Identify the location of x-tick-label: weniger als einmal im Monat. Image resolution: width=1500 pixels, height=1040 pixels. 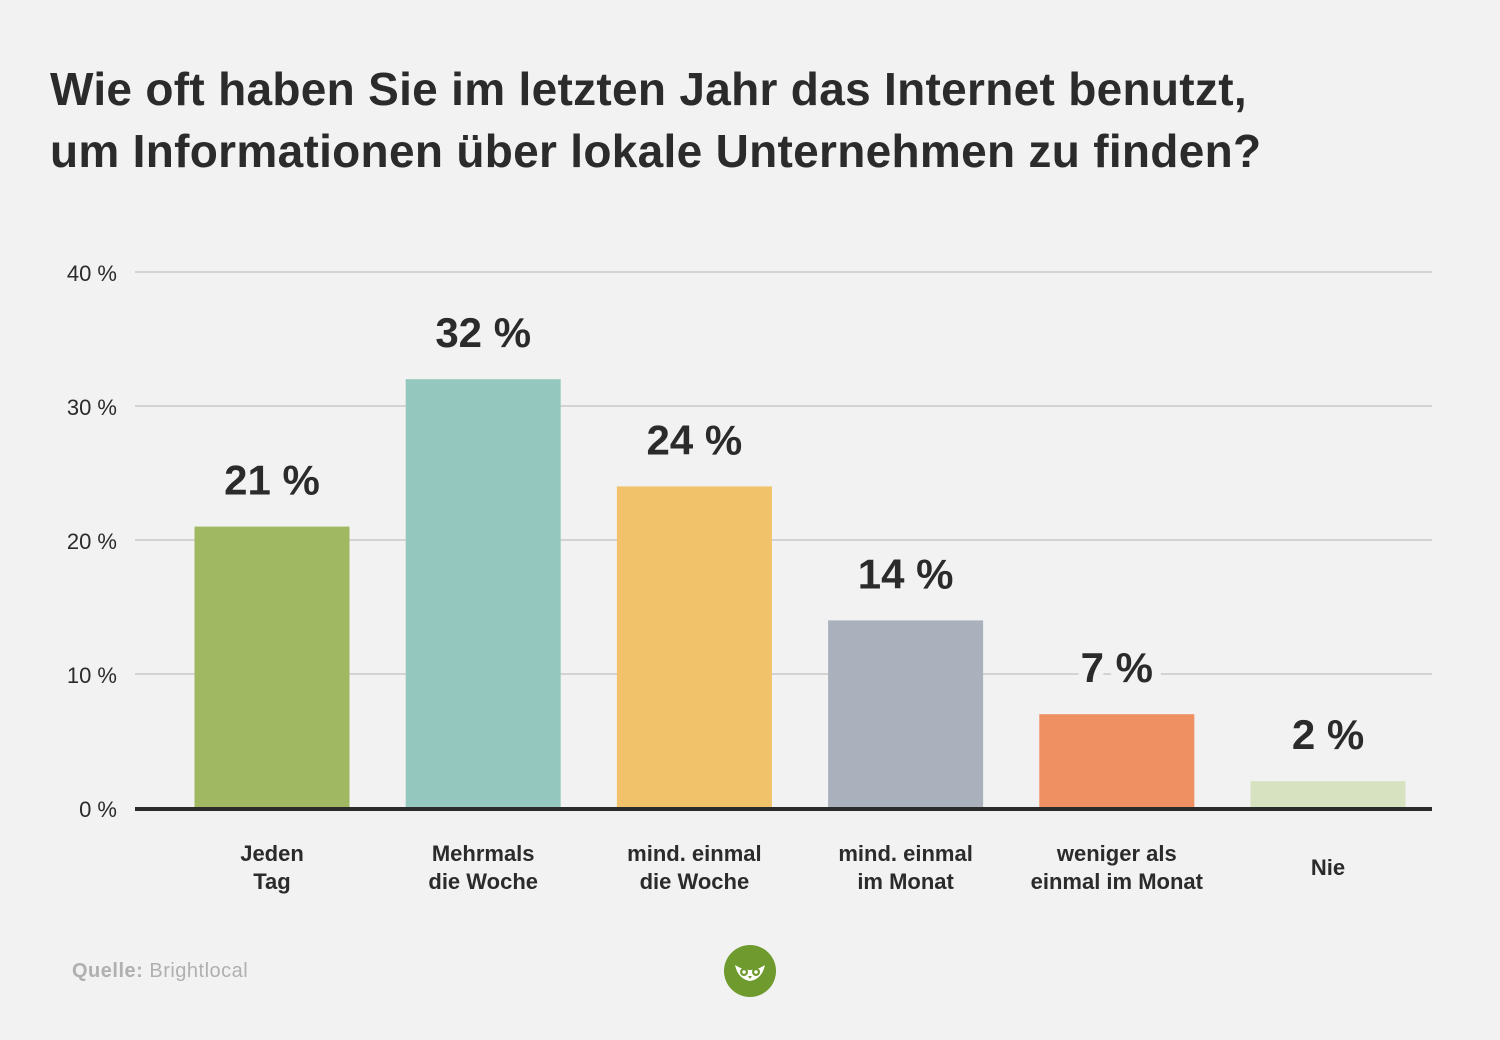
(1117, 867).